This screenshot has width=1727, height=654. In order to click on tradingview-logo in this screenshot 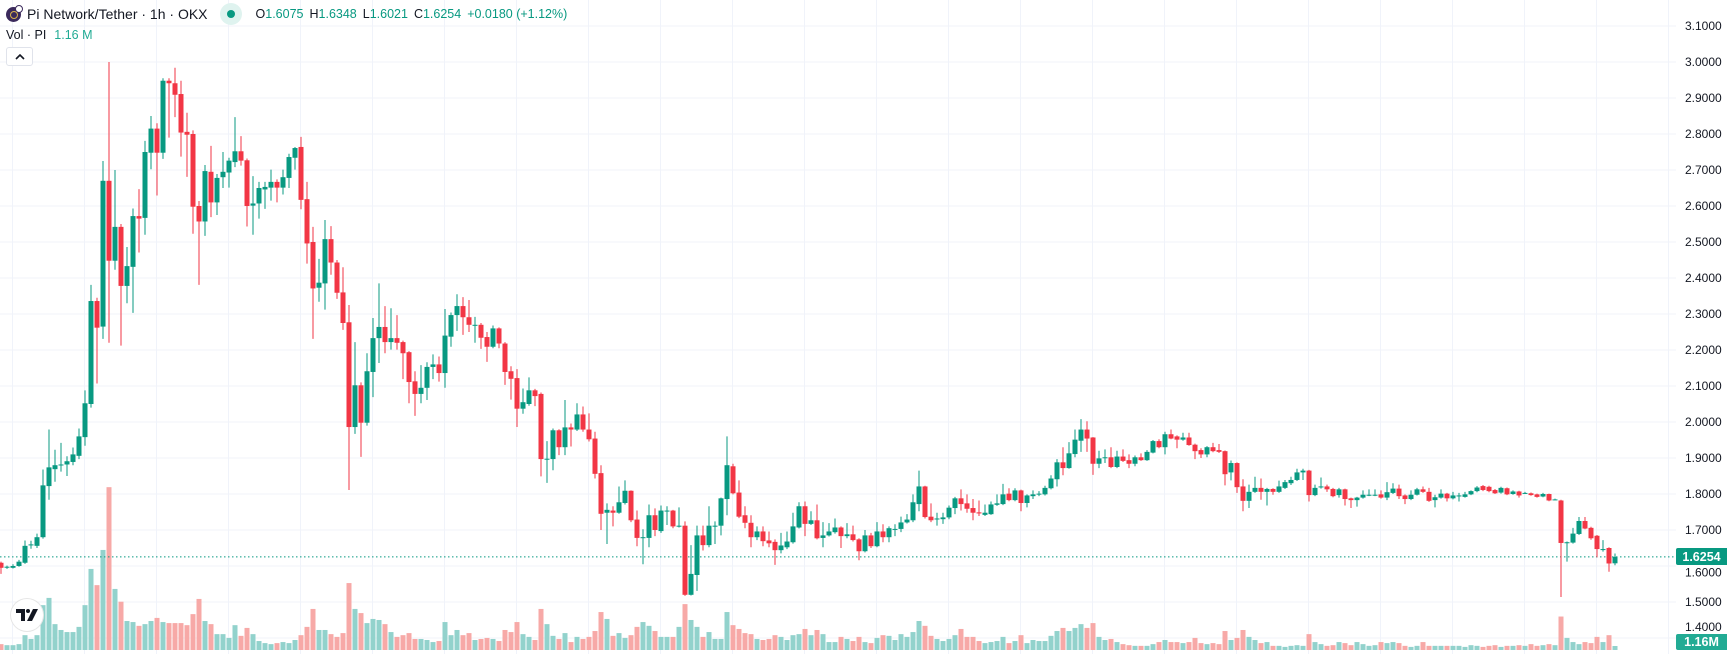, I will do `click(27, 615)`.